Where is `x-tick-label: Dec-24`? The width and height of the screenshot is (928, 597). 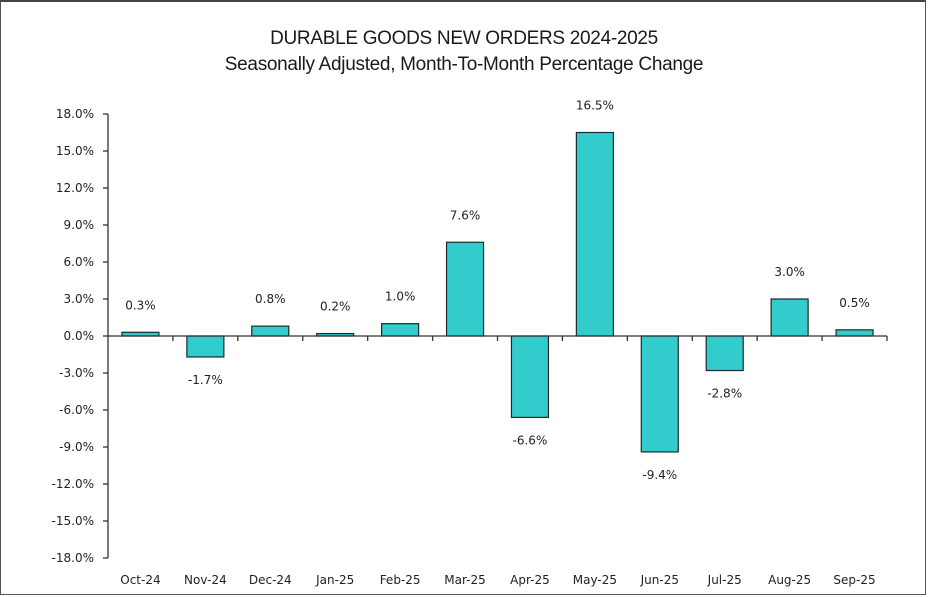 x-tick-label: Dec-24 is located at coordinates (270, 580).